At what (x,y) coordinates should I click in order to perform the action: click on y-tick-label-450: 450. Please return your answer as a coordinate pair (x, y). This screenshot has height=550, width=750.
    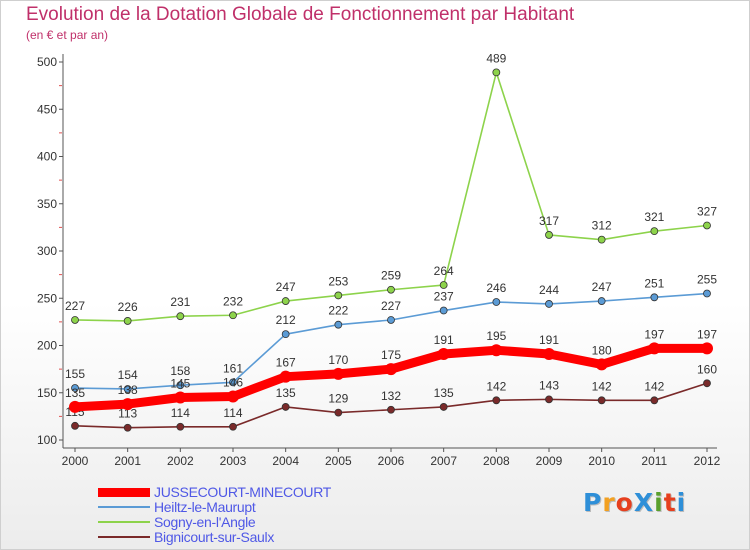
    Looking at the image, I should click on (47, 109).